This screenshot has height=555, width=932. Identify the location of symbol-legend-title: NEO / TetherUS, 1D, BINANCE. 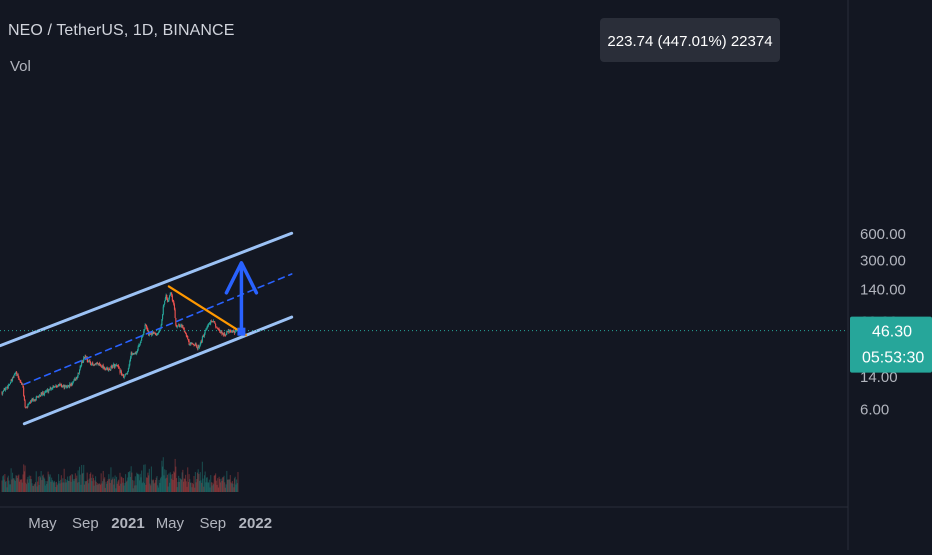
(121, 30).